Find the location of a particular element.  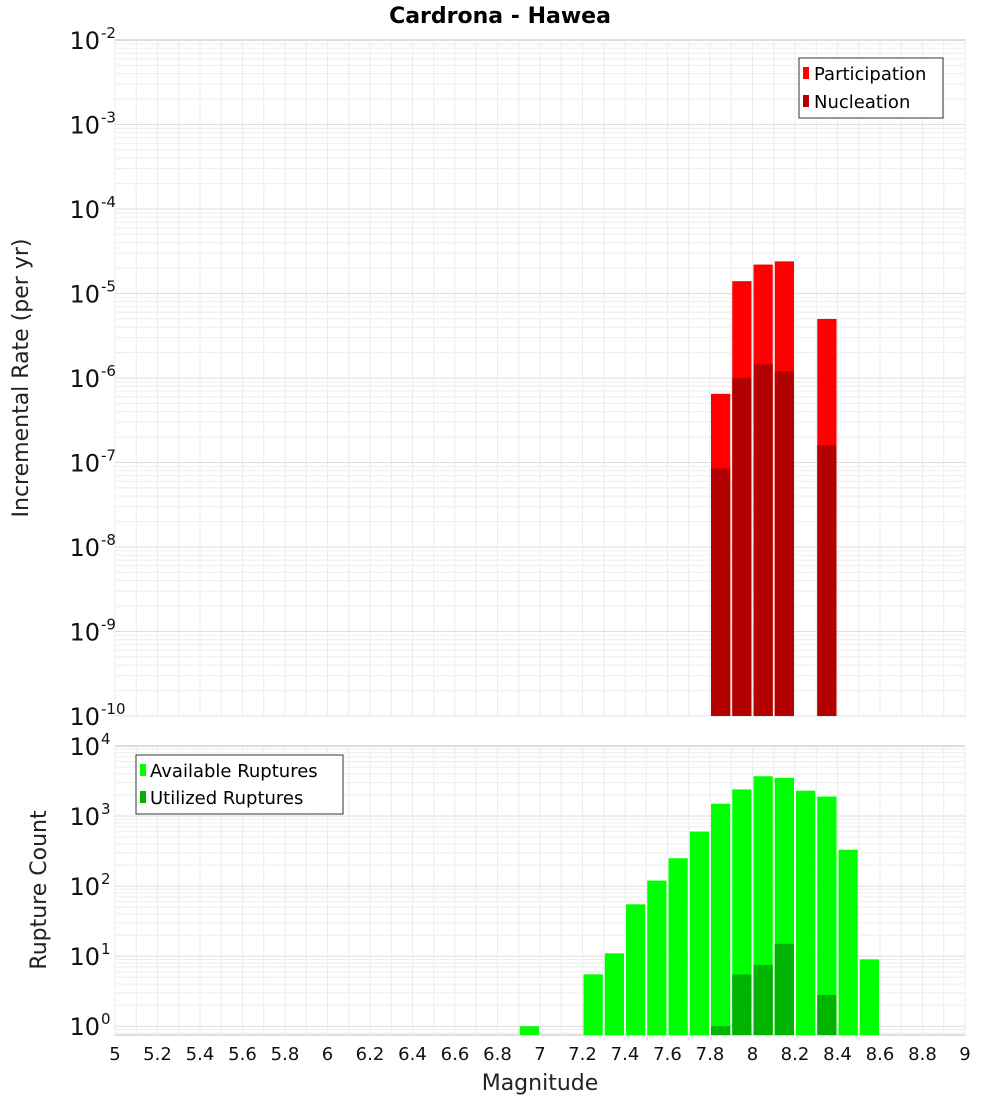

legend-swatch-available is located at coordinates (143, 770).